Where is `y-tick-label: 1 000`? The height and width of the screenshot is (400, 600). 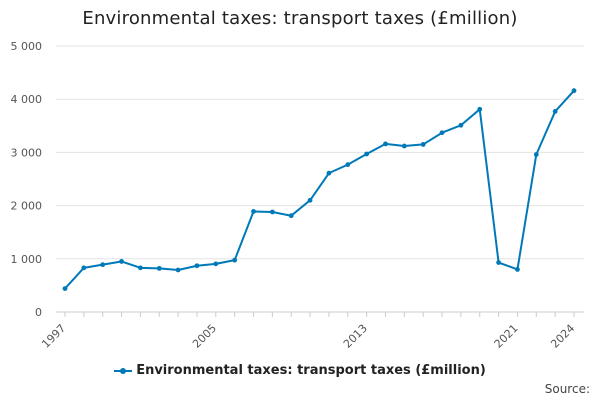 y-tick-label: 1 000 is located at coordinates (27, 259).